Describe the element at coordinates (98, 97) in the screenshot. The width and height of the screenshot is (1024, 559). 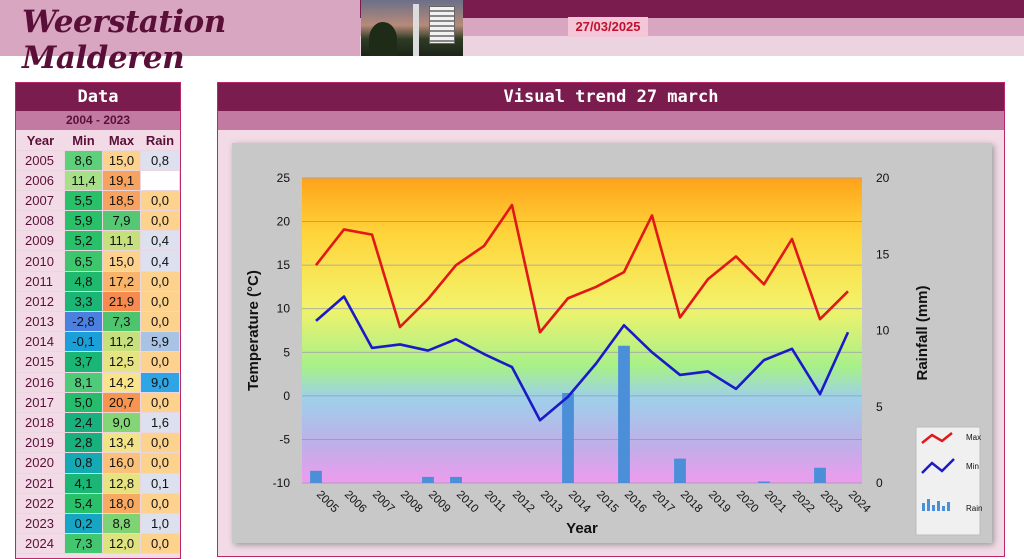
I see `data-panel-title: Data` at that location.